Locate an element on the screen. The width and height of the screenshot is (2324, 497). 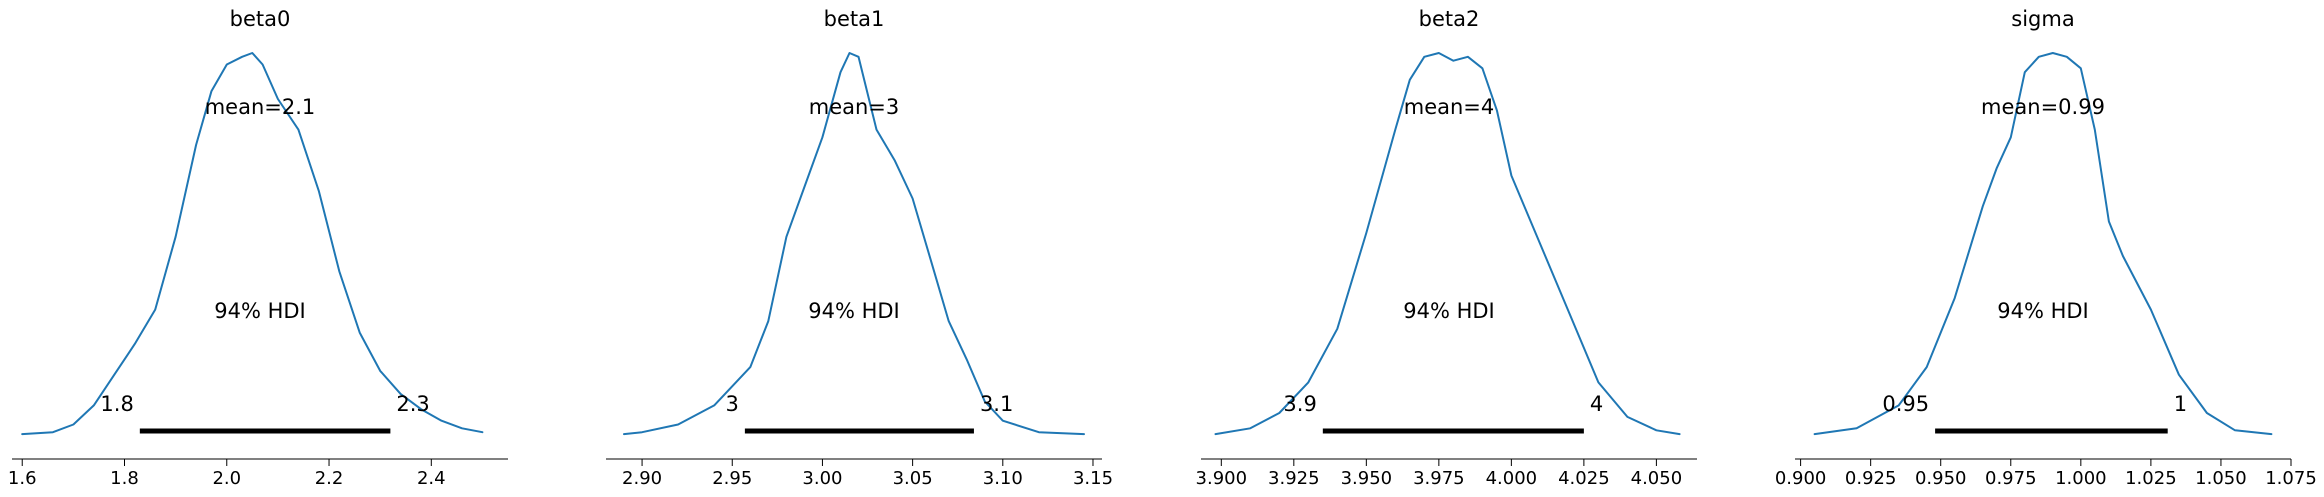
x-tick-label: 3.15 is located at coordinates (1093, 478).